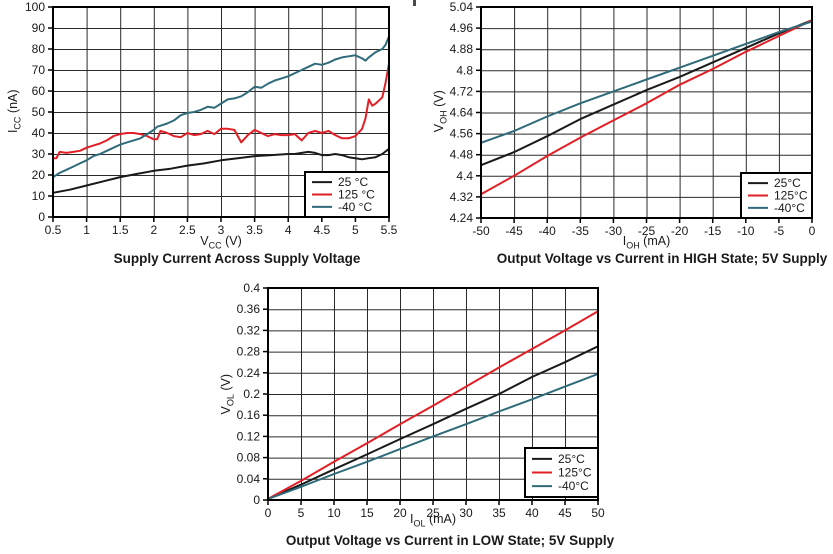 This screenshot has height=554, width=833. I want to click on svg-text: 25 °C, so click(353, 182).